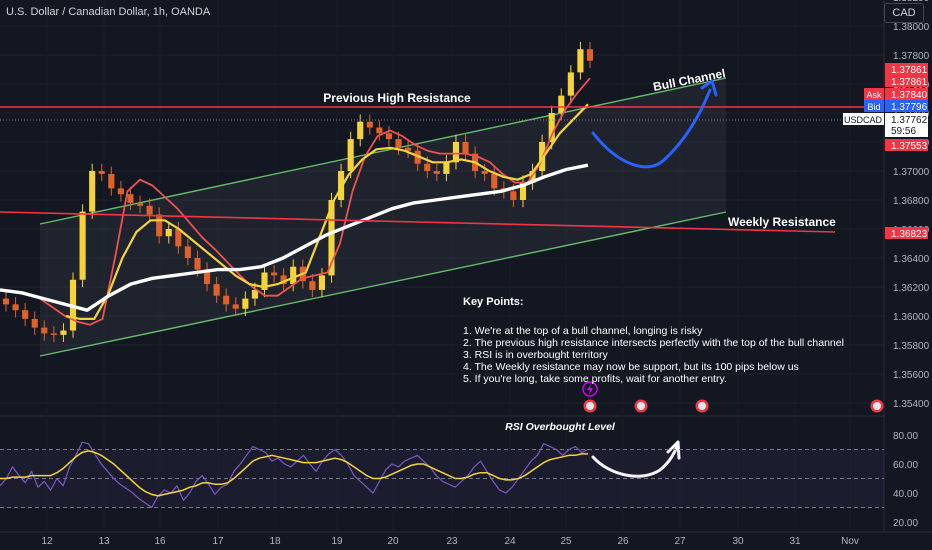  I want to click on time-axis-labels: 12 13 16 17 18 19 20 23 24 25 26 27 30 31 Nov, so click(449, 541).